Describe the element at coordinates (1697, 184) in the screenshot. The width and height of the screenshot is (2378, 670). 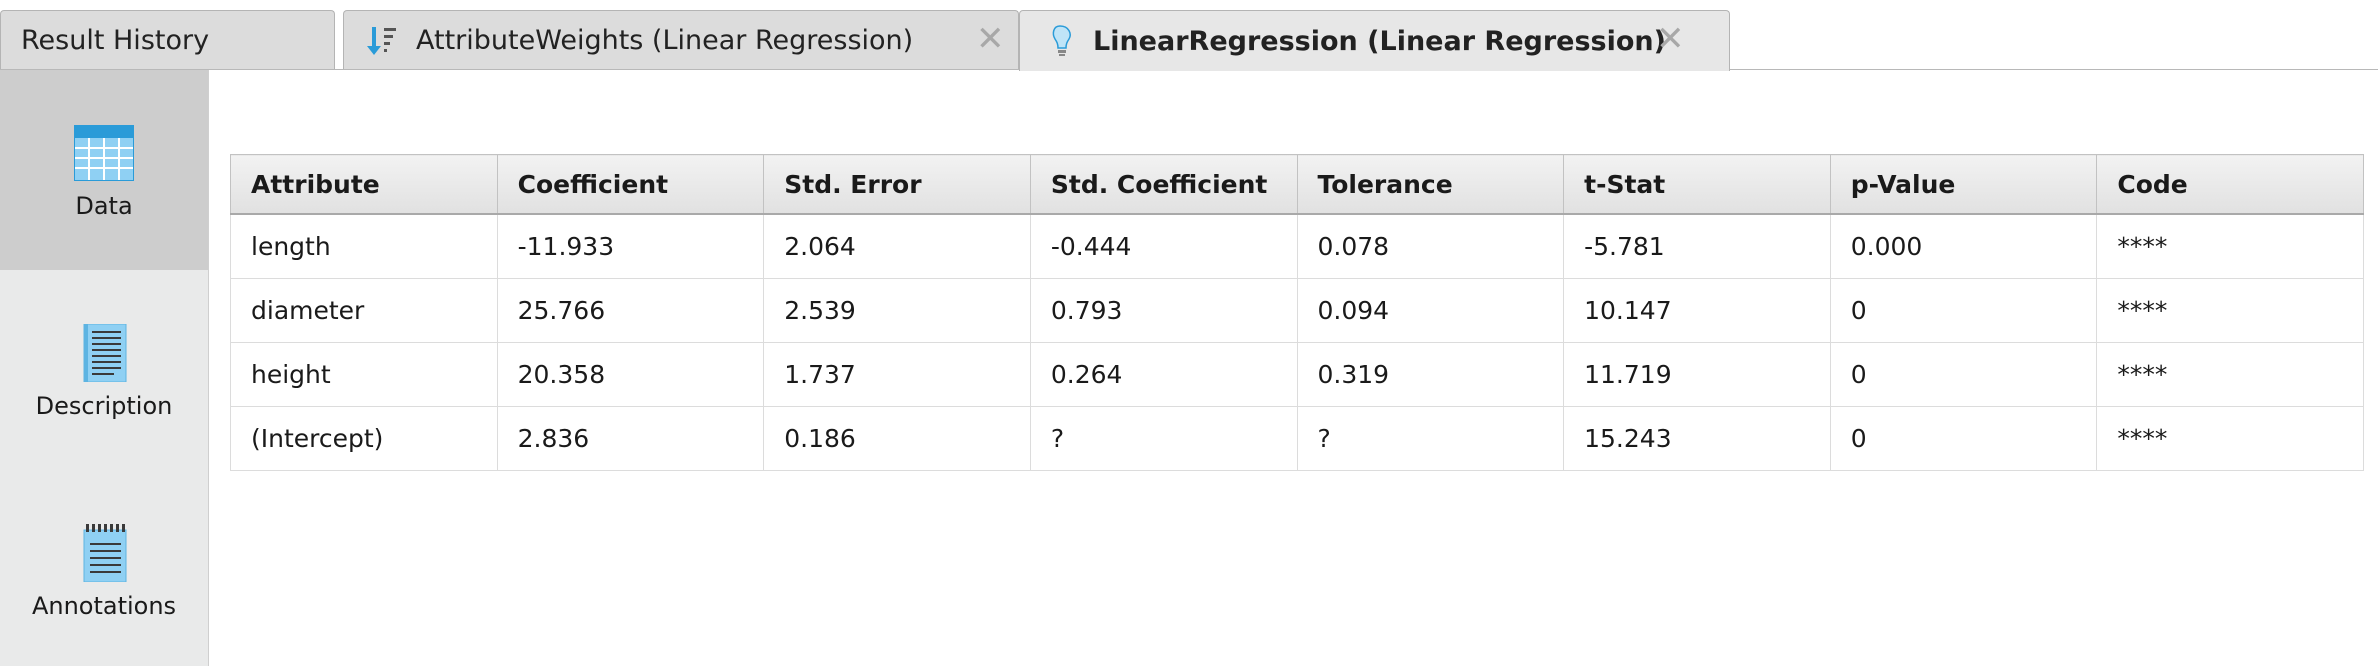
I see `column-header-t-stat: t-Stat` at that location.